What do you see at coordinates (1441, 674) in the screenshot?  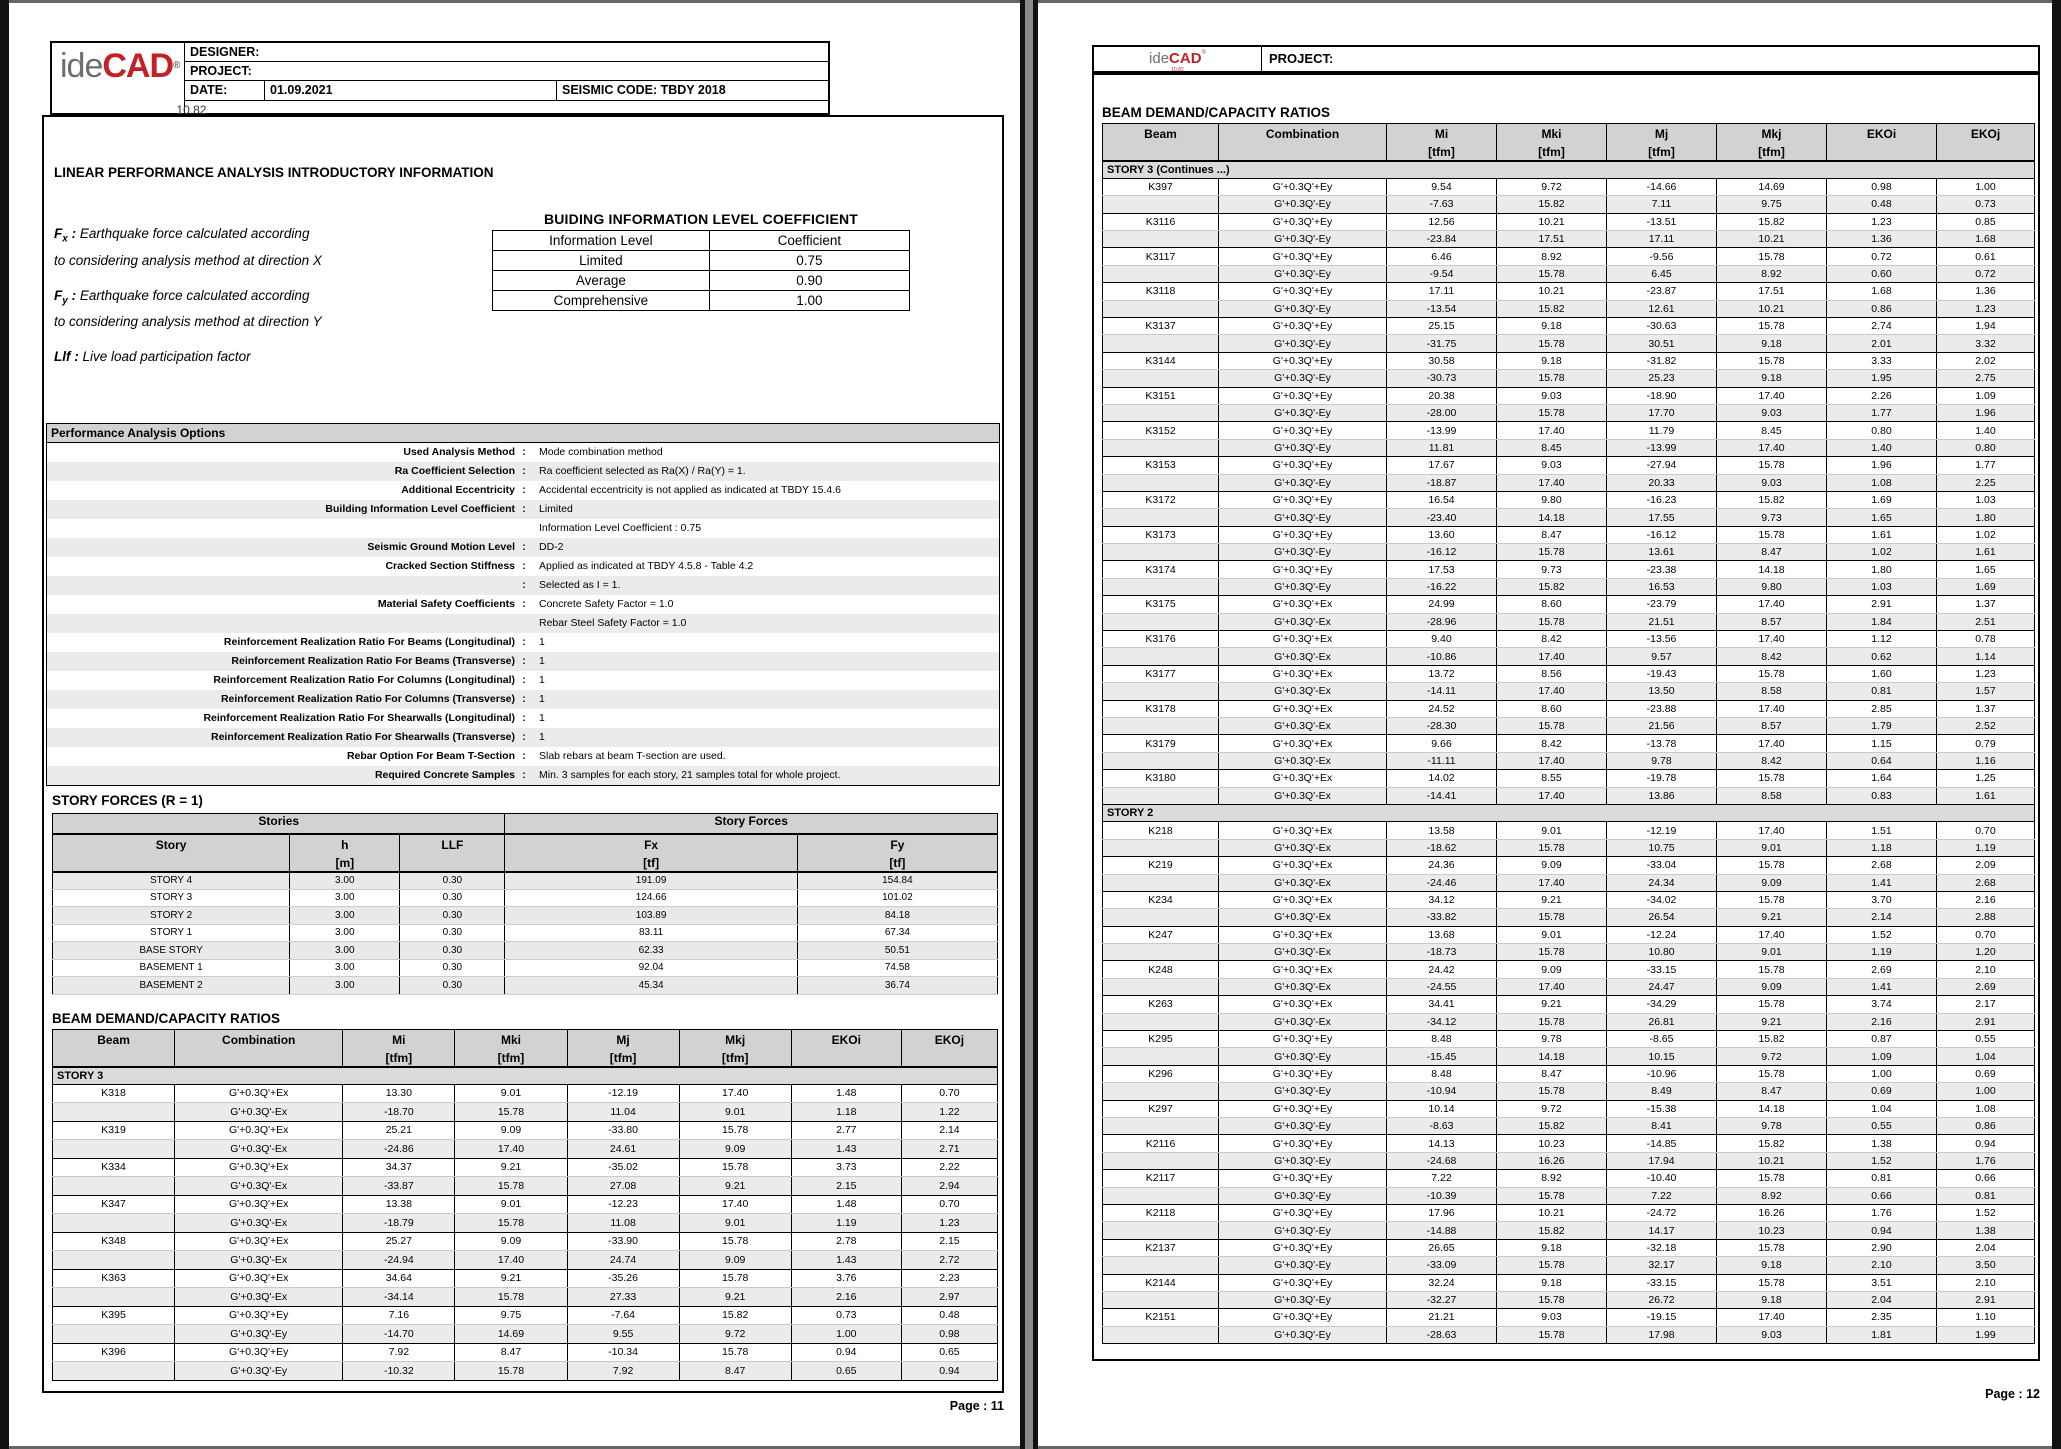 I see `beam-value-cell: 13.72` at bounding box center [1441, 674].